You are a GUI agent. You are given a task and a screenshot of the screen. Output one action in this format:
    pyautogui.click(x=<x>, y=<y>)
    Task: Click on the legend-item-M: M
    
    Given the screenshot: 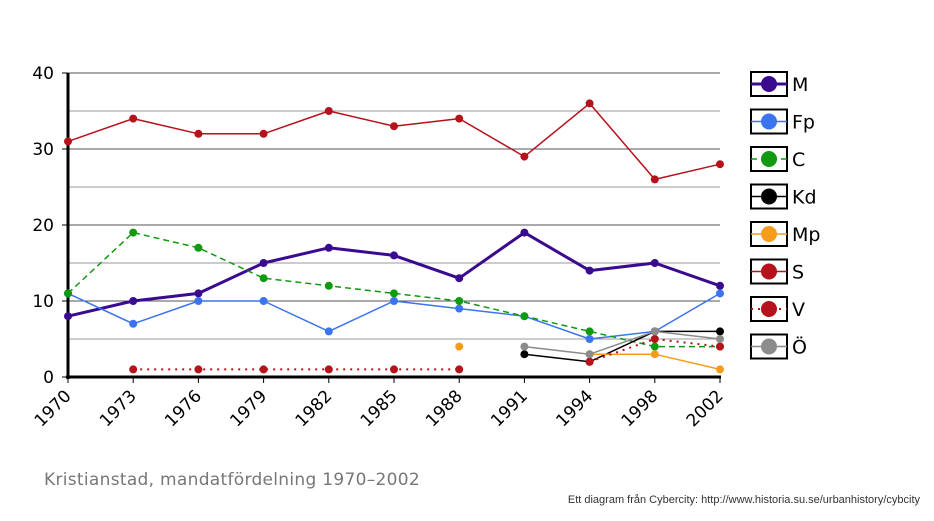 What is the action you would take?
    pyautogui.click(x=779, y=84)
    